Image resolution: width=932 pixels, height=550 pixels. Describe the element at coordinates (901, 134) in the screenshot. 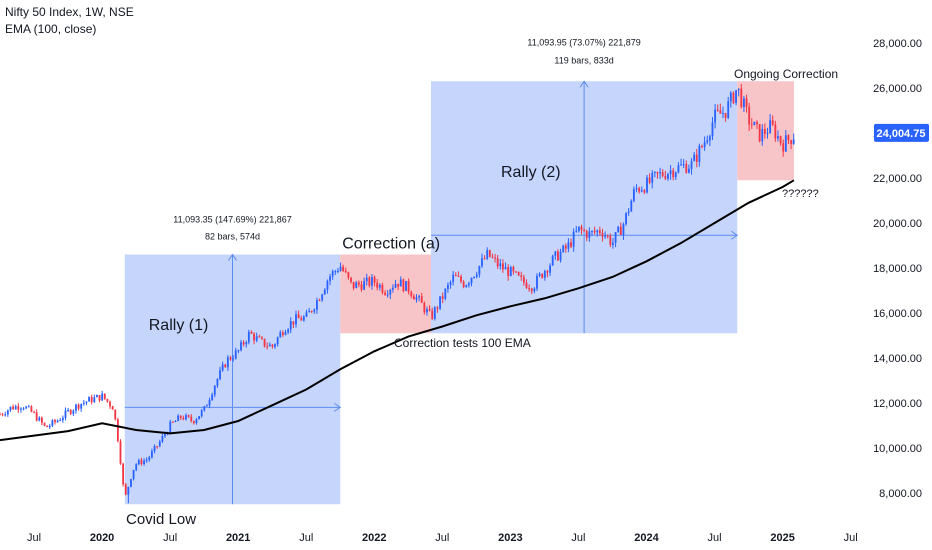

I see `last-price-label: 24,004.75` at that location.